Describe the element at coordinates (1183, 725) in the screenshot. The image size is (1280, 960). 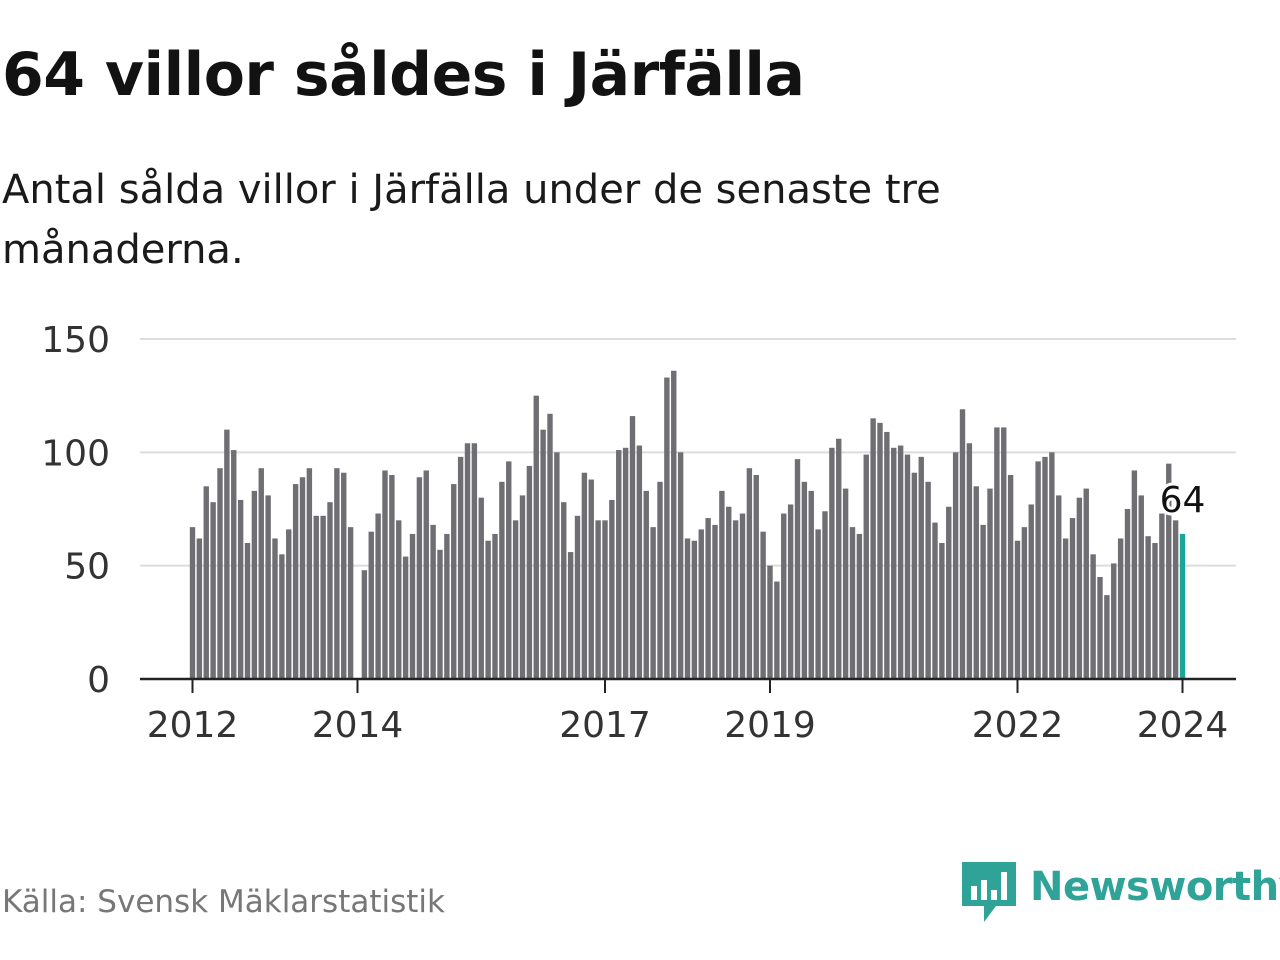
I see `x-tick-label: 2024` at that location.